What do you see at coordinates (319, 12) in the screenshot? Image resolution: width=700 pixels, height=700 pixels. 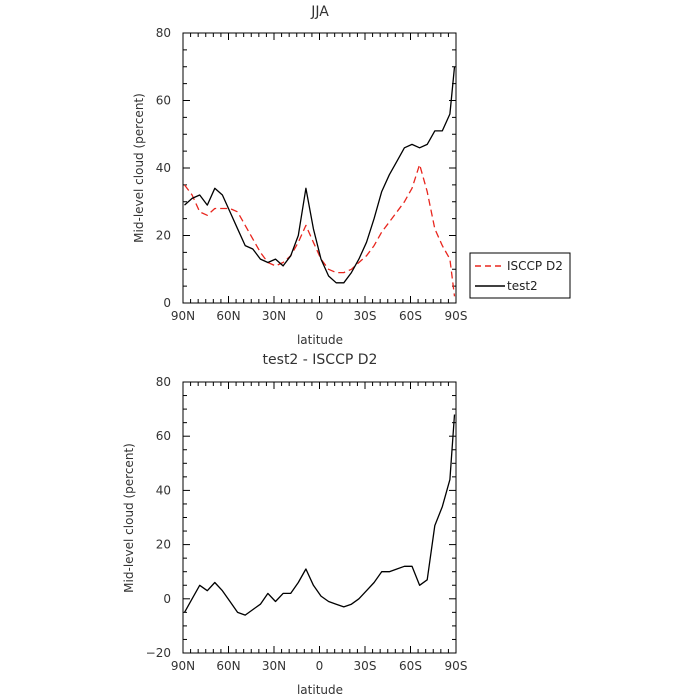 I see `chart-title-top: JJA` at bounding box center [319, 12].